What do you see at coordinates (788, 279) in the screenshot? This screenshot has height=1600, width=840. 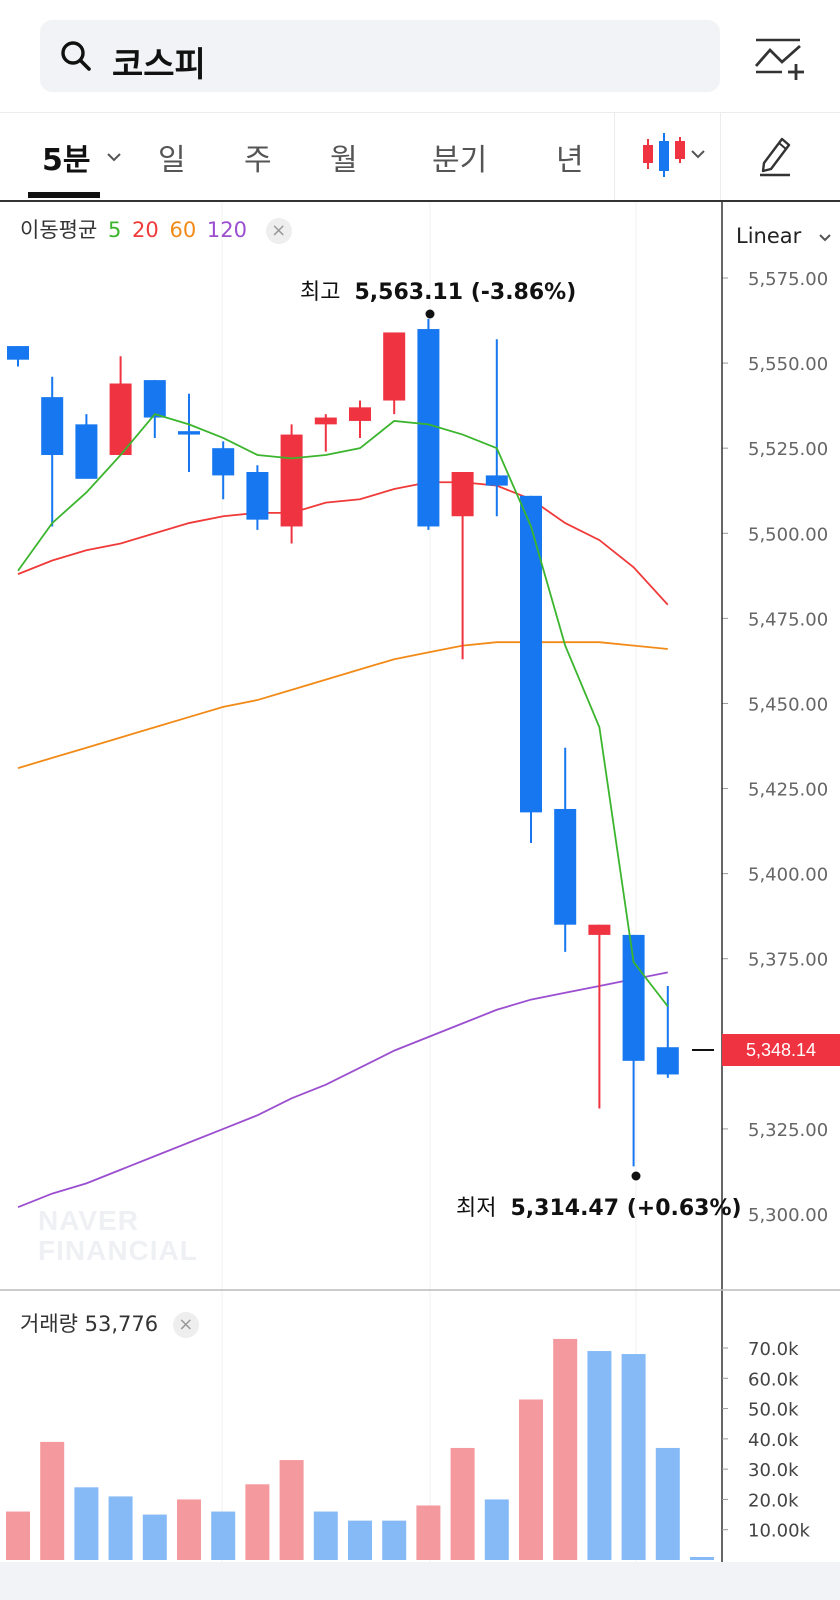 I see `y-tick-label: 5,575.00` at bounding box center [788, 279].